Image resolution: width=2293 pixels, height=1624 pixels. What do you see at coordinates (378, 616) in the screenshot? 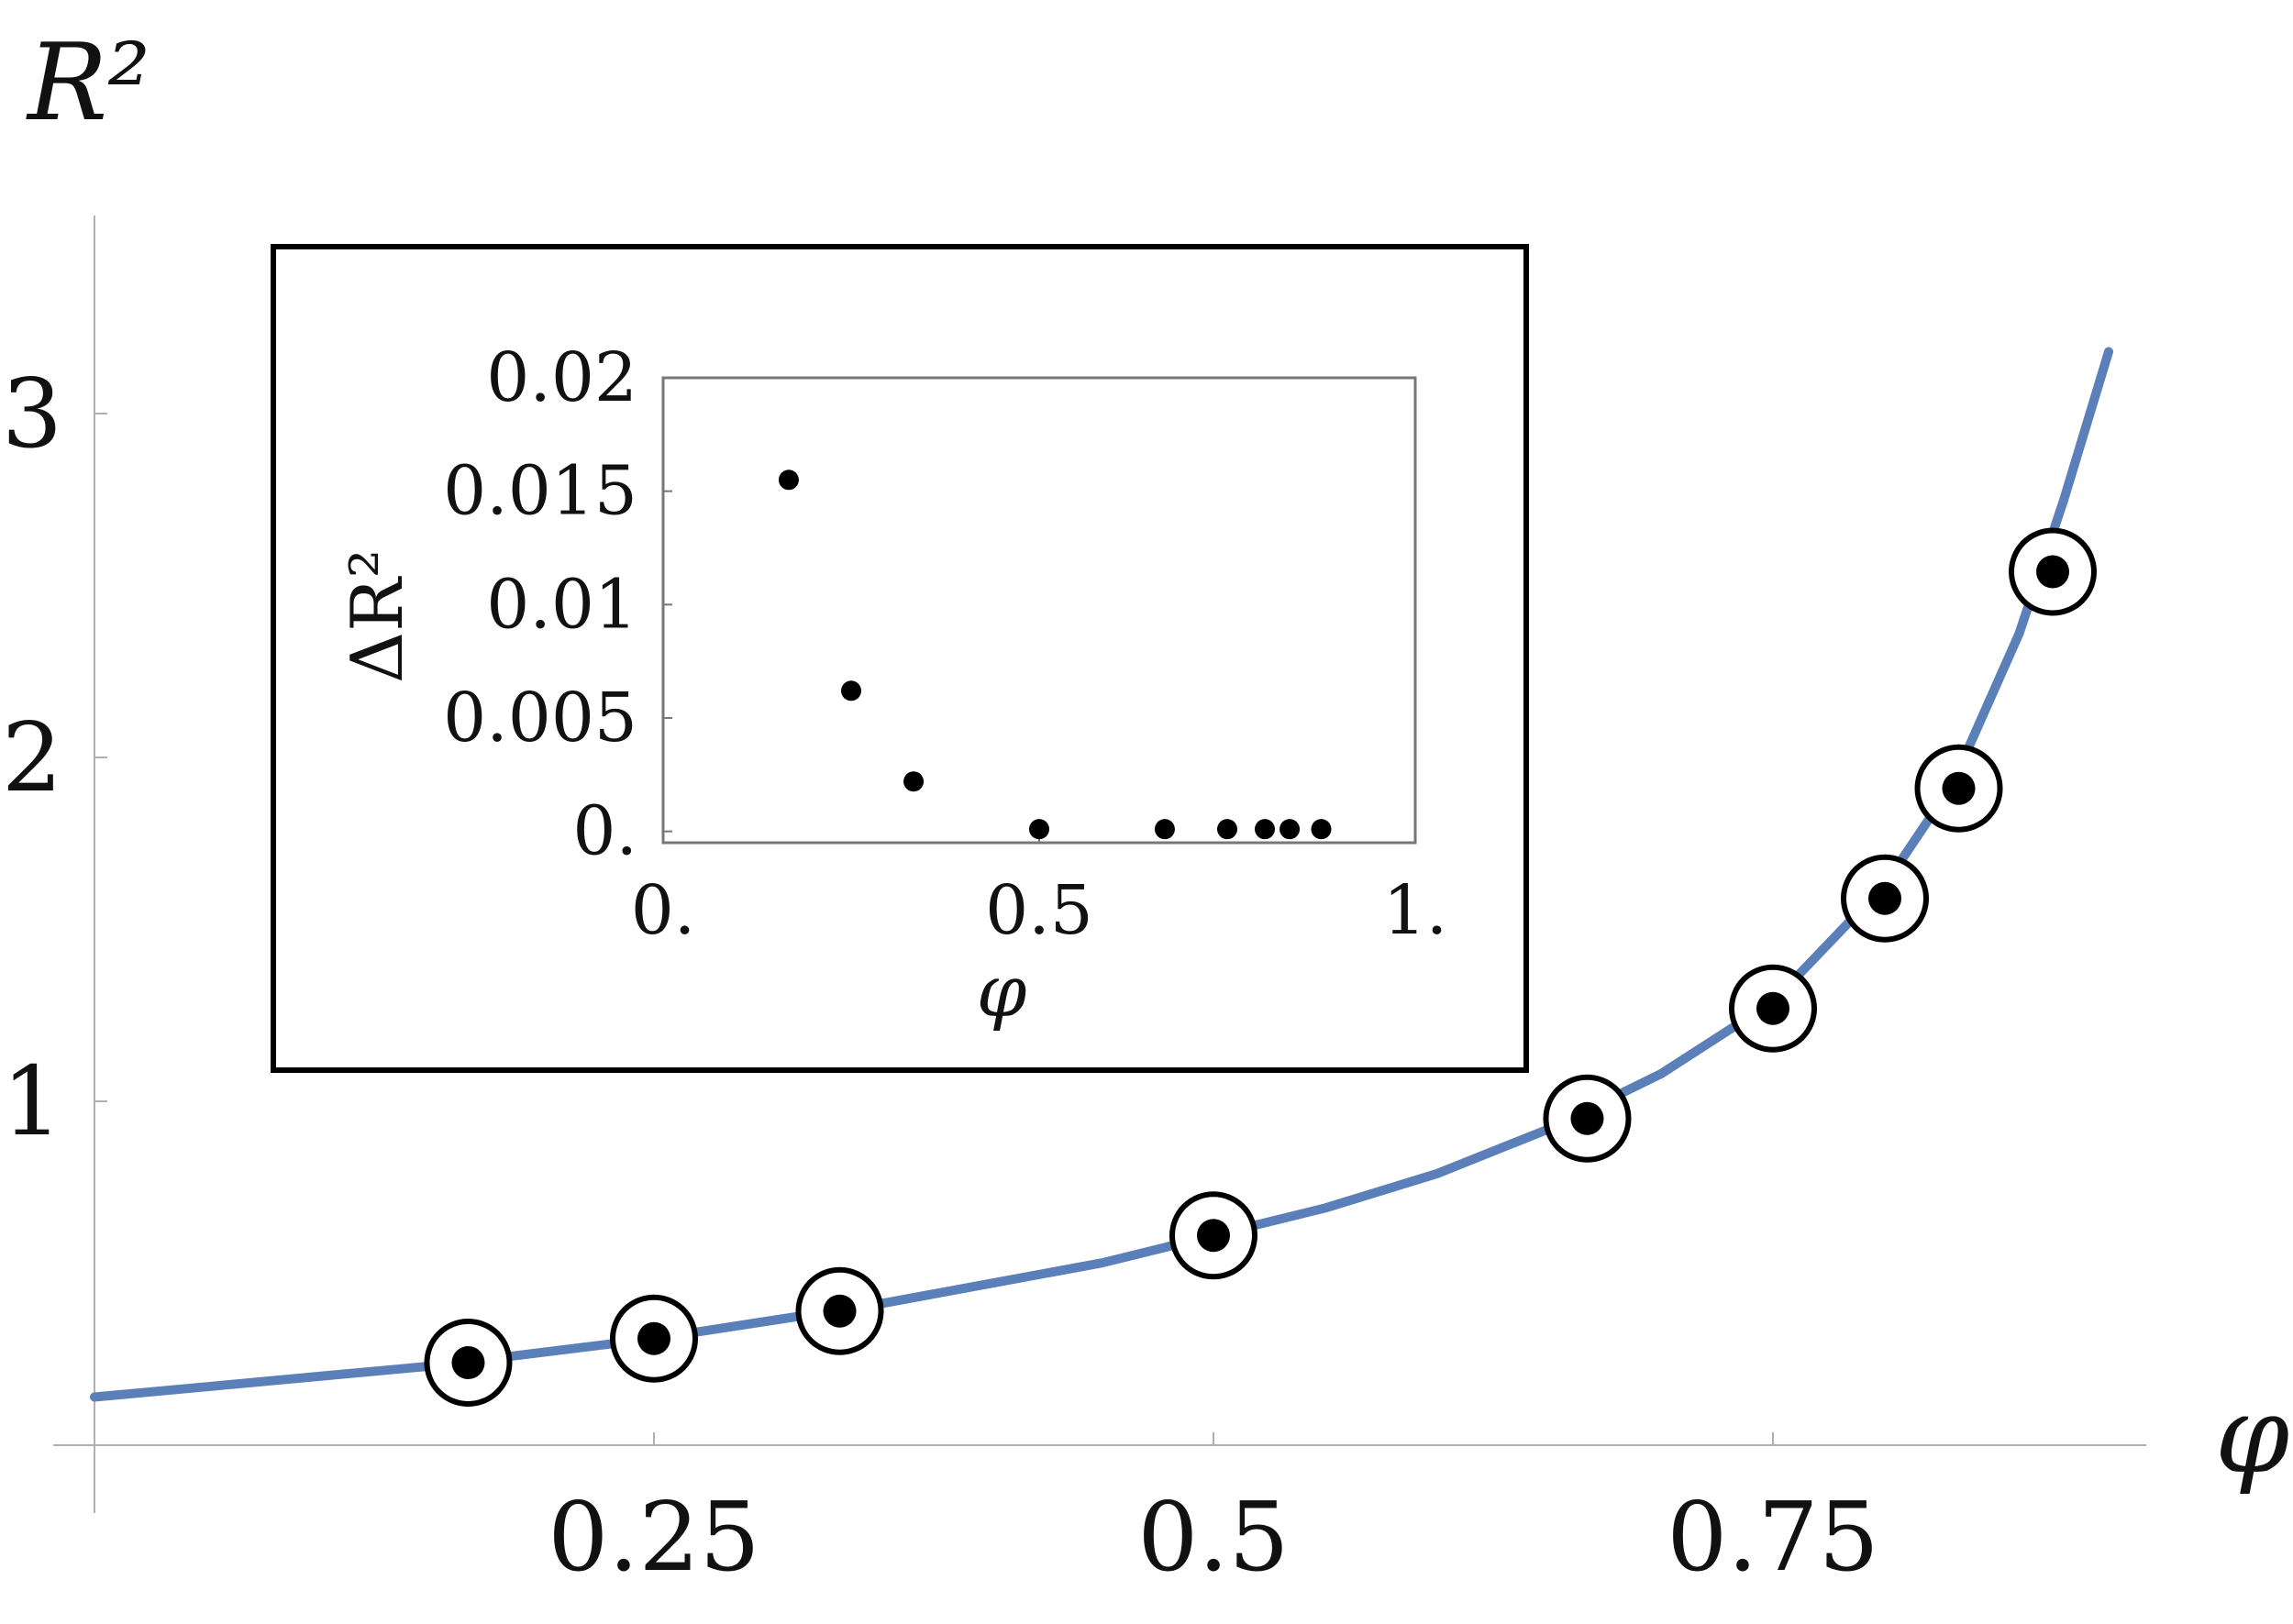
I see `inset-y-axis-title: ΔR²` at bounding box center [378, 616].